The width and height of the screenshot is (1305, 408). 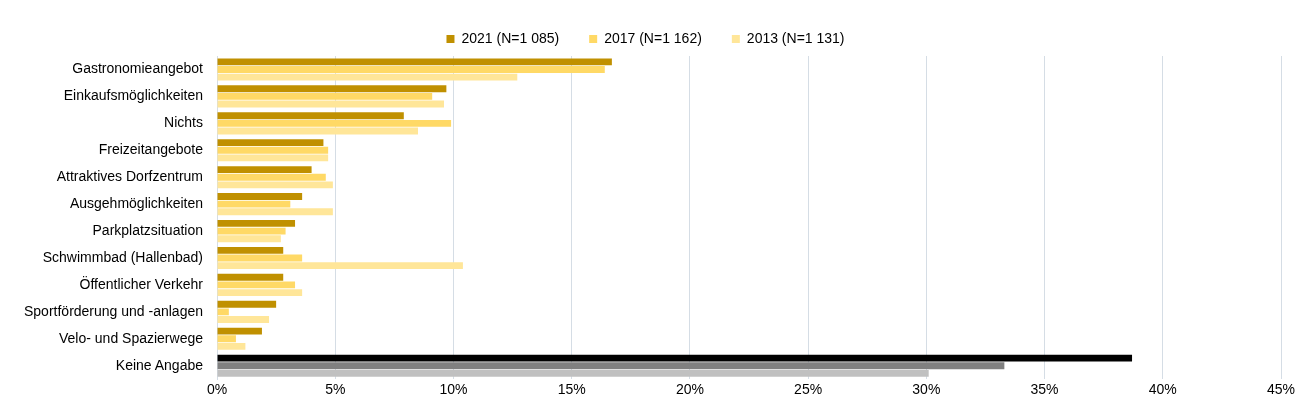 I want to click on x-tick-label: 35%, so click(x=1044, y=389).